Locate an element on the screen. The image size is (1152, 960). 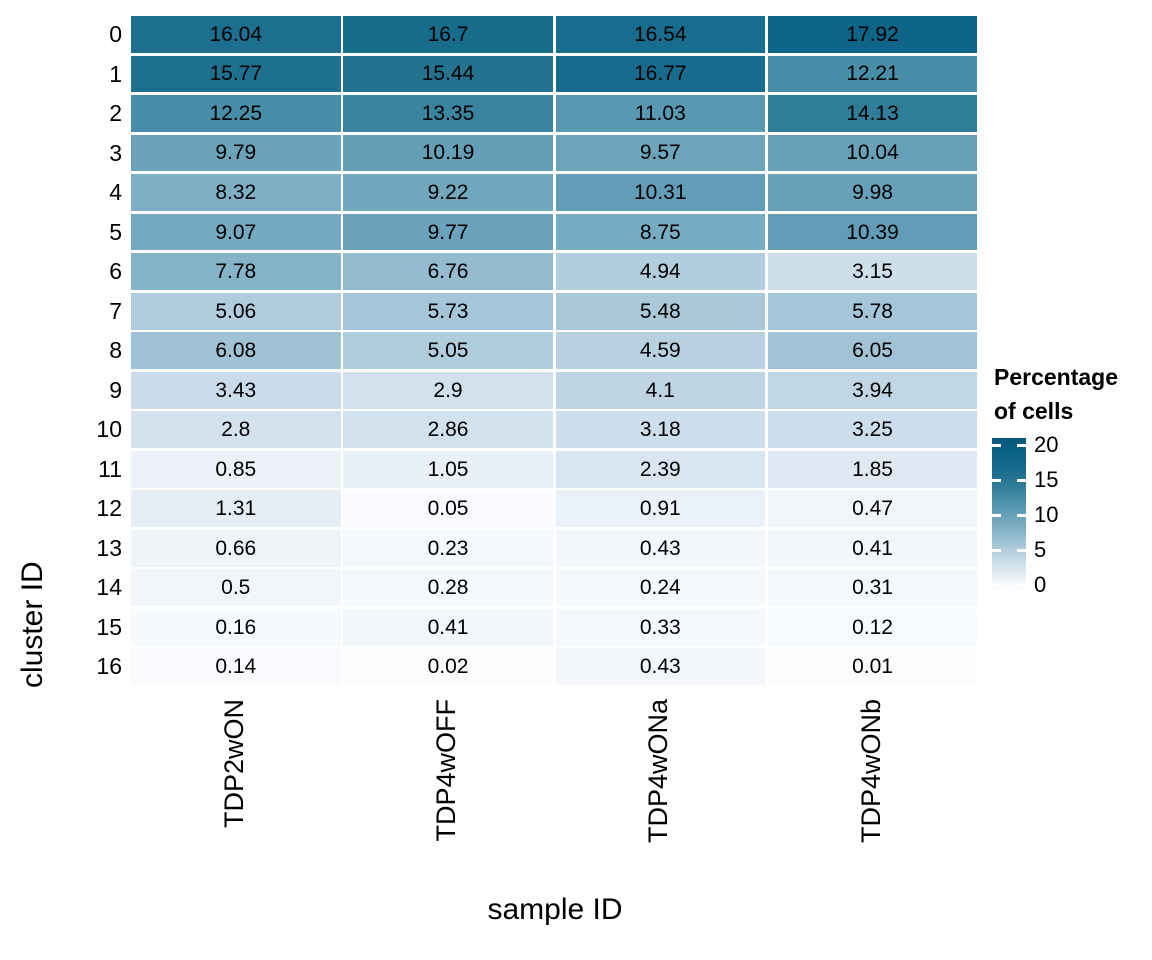
heatmap-cell: 9.57 is located at coordinates (660, 153).